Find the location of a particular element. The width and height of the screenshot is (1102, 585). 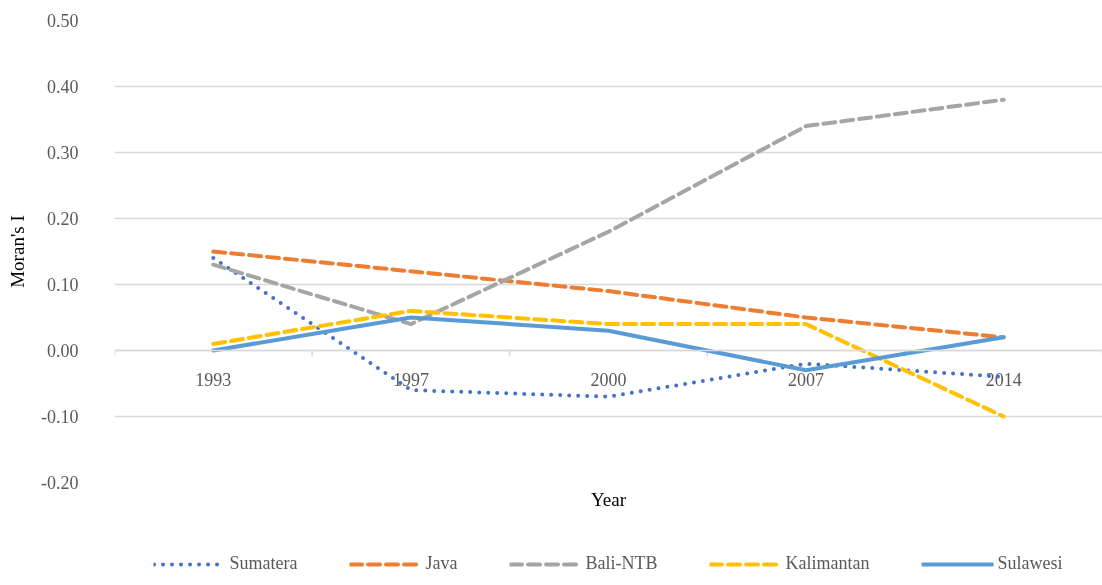

y-tick-label: -0.10 is located at coordinates (60, 417).